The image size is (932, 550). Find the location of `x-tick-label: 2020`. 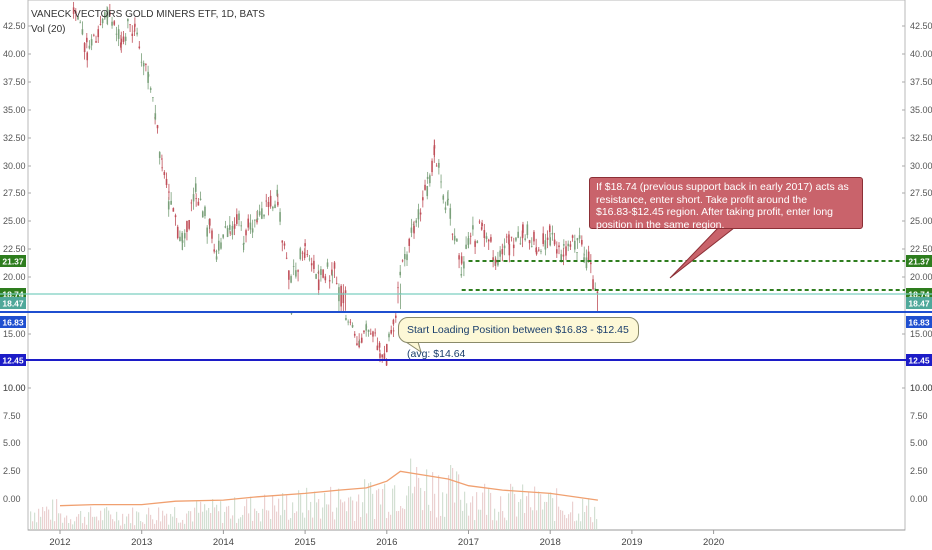

x-tick-label: 2020 is located at coordinates (713, 542).